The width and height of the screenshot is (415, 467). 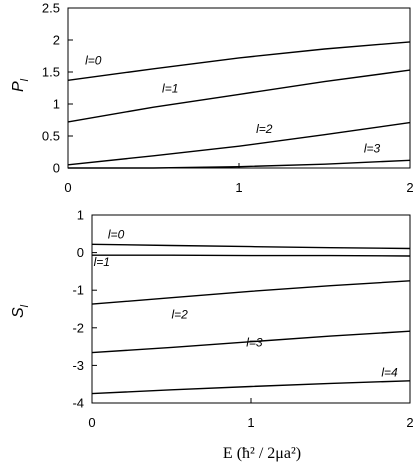 What do you see at coordinates (78, 327) in the screenshot?
I see `y-tick-label: -2` at bounding box center [78, 327].